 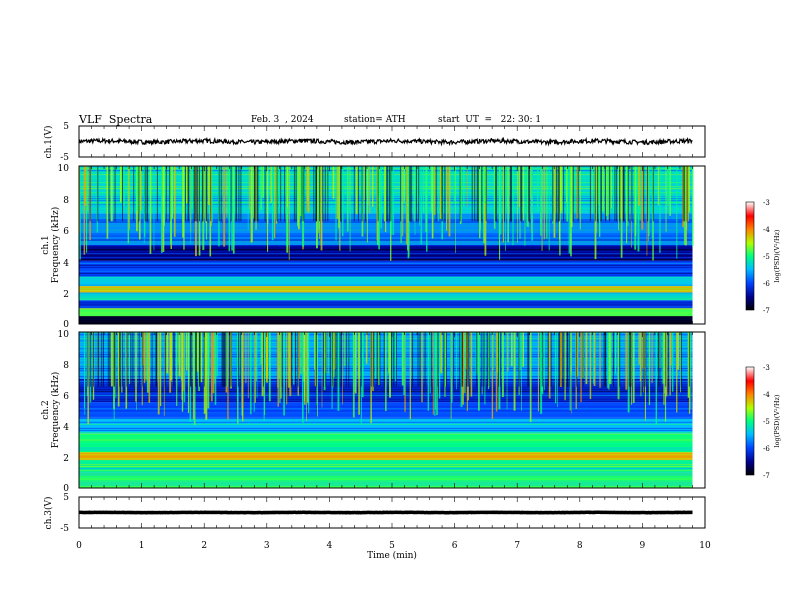 What do you see at coordinates (64, 169) in the screenshot?
I see `ch1-ytick-10: 10` at bounding box center [64, 169].